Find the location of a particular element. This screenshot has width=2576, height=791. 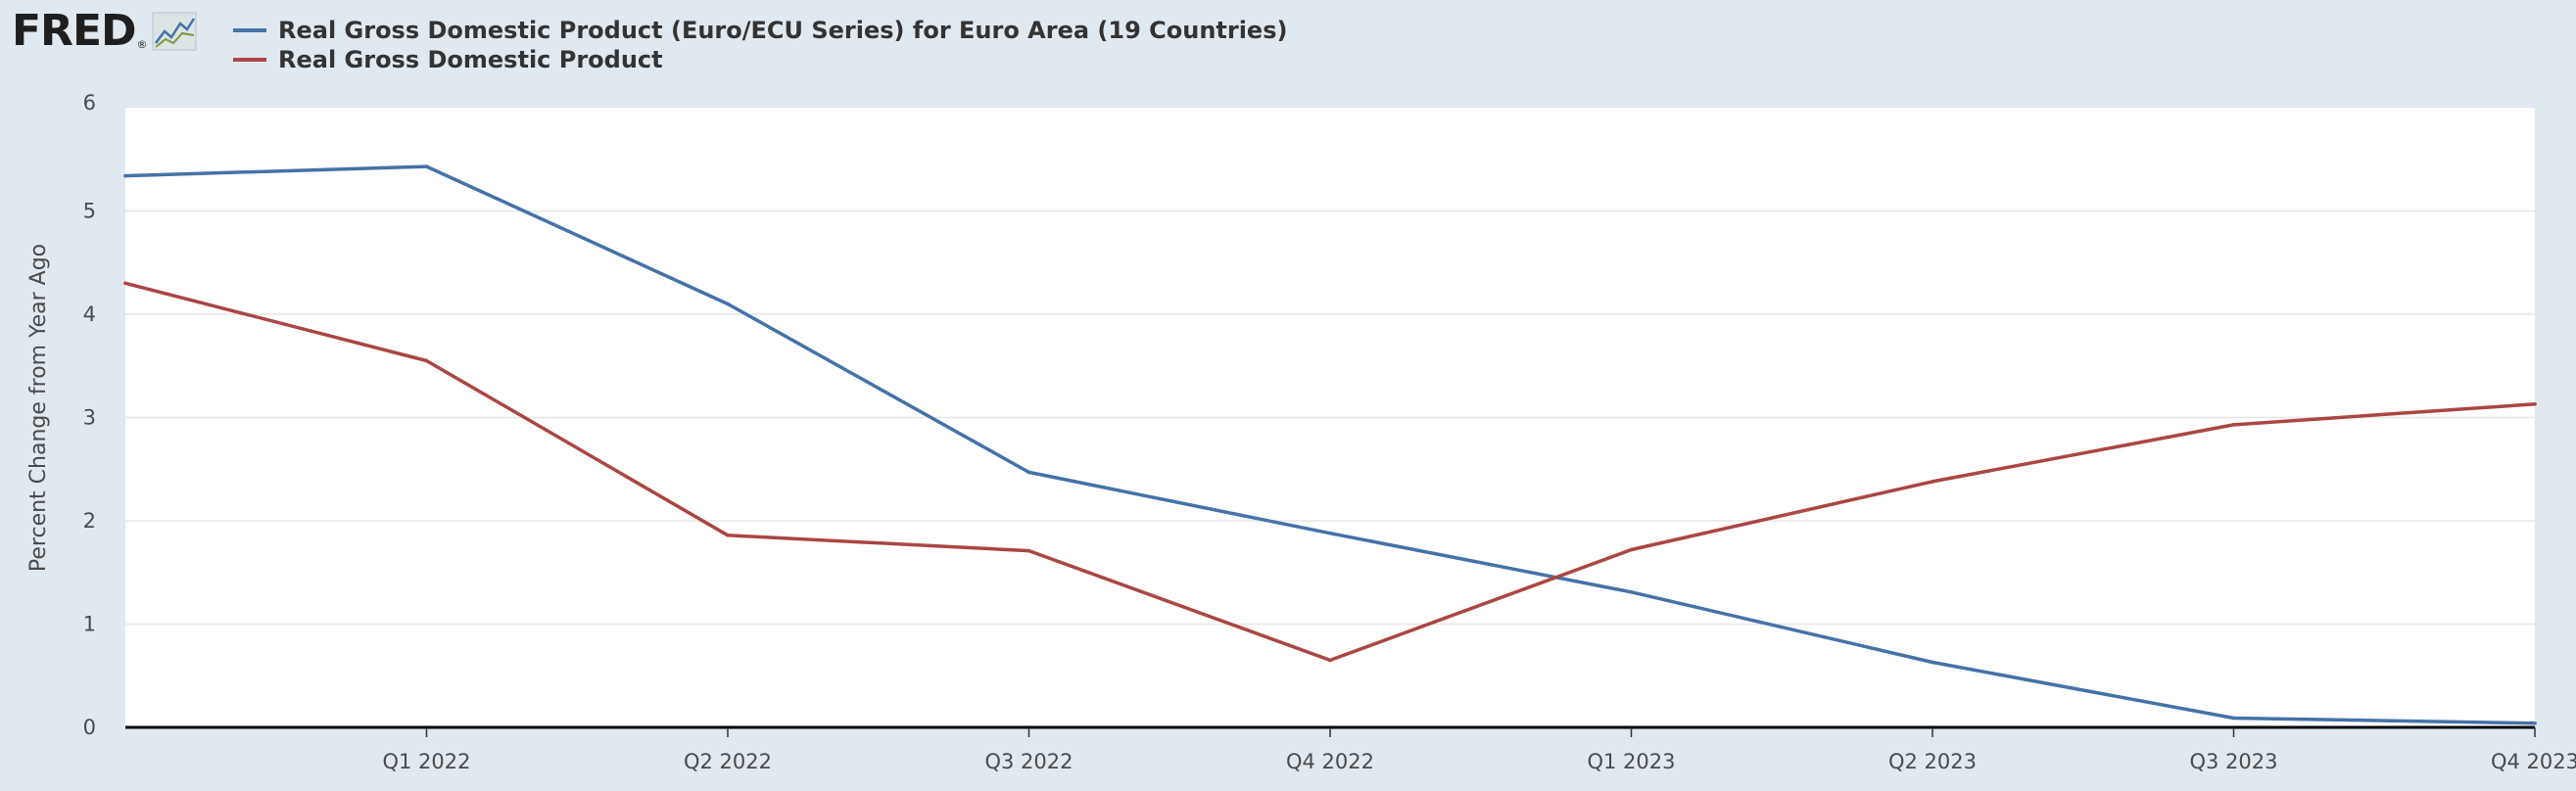

x-tick-label-7: Q4 2023 is located at coordinates (2534, 761).